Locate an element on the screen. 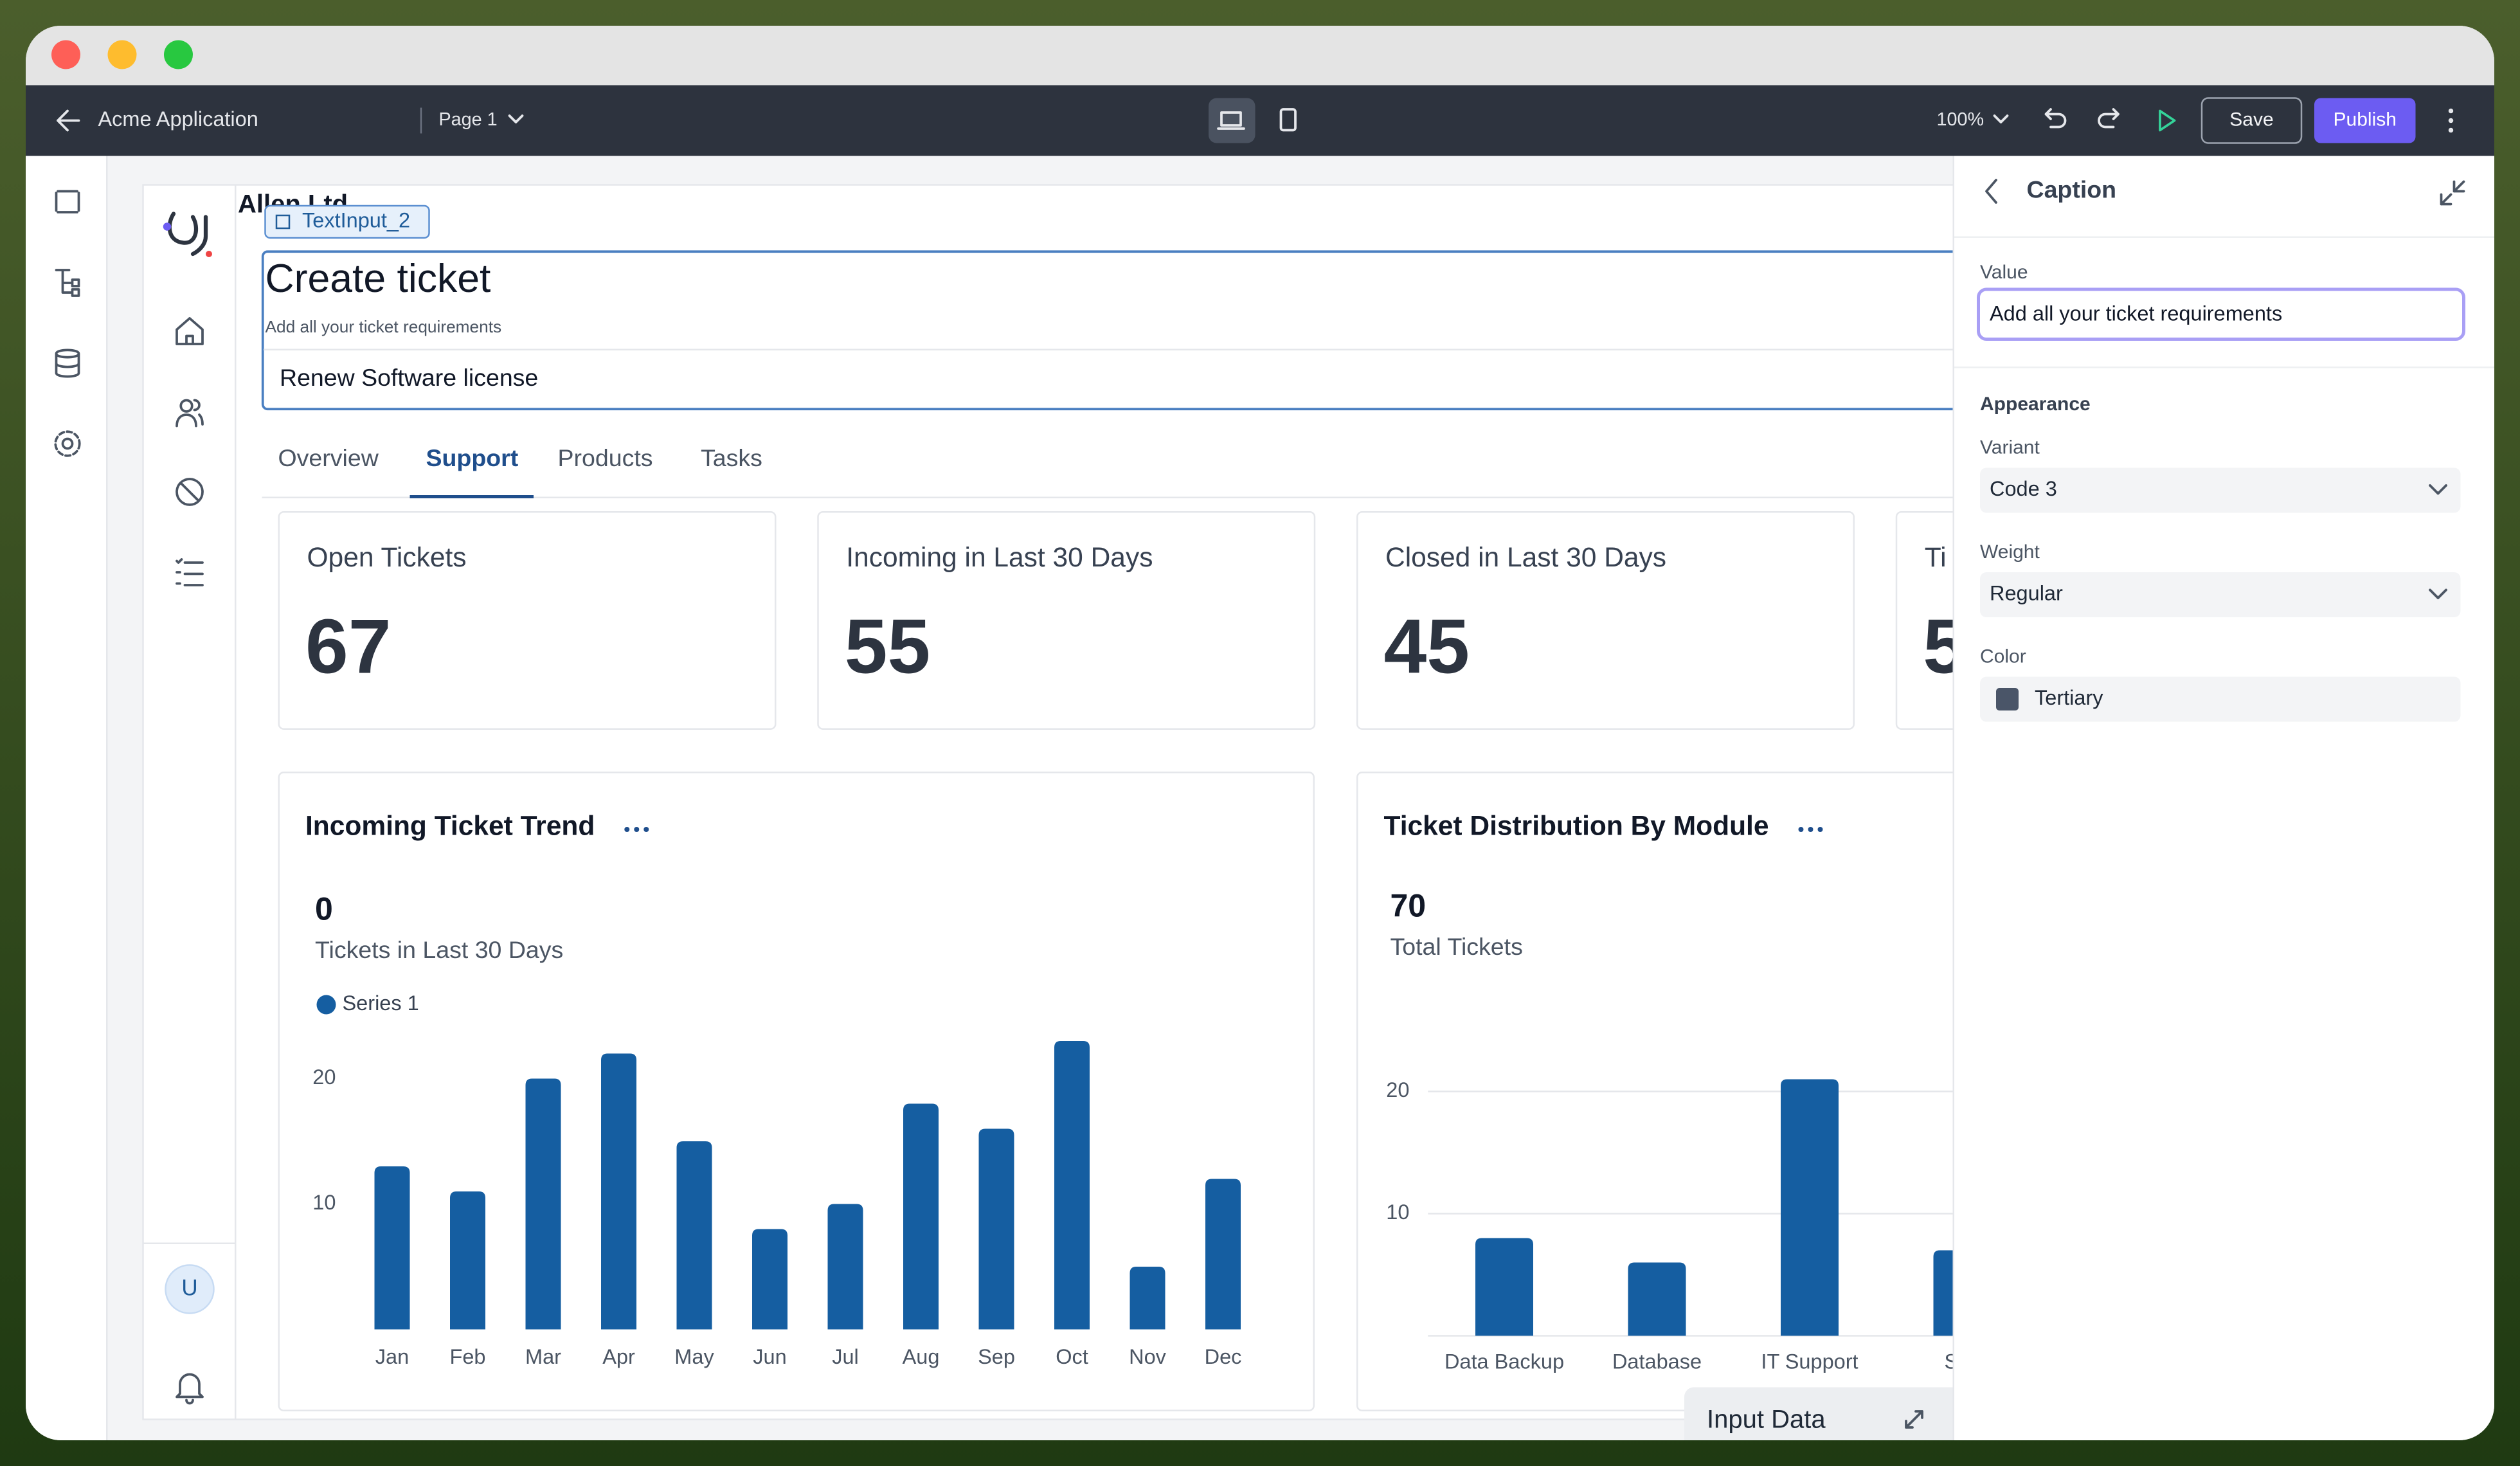 Image resolution: width=2520 pixels, height=1466 pixels. preview-button is located at coordinates (2167, 121).